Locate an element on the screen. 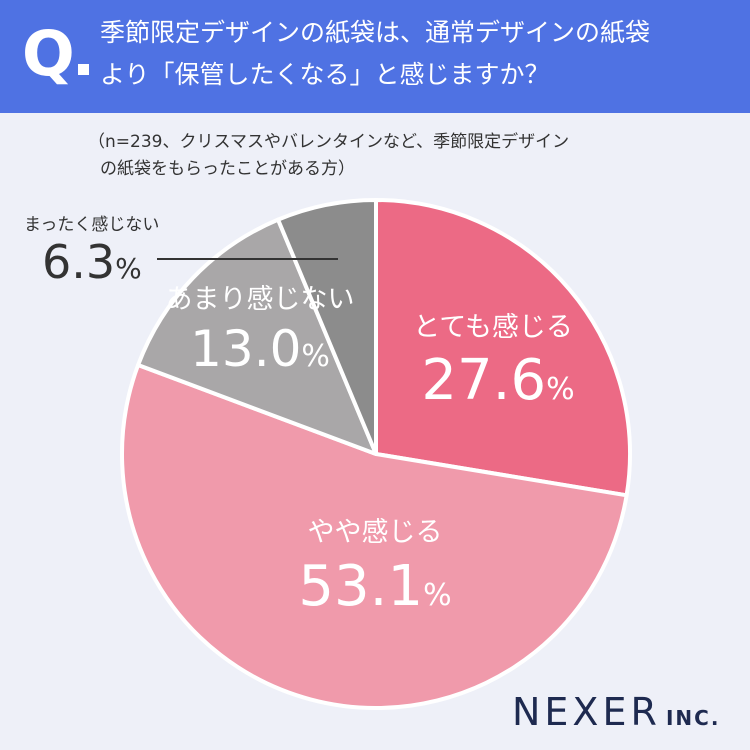  question-line-1: 季節限定デザインの紙袋は、通常デザインの紙袋 is located at coordinates (375, 32).